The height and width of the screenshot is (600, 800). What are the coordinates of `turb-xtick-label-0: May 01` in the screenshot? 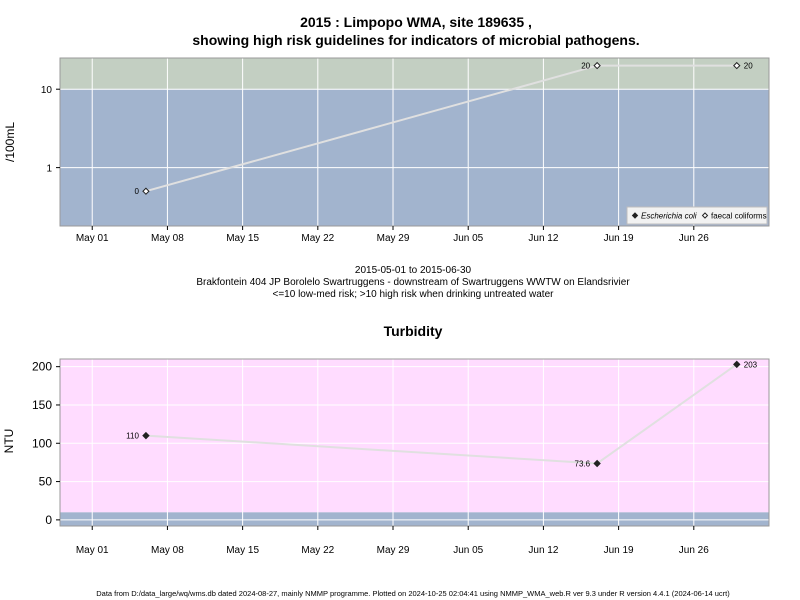 It's located at (92, 550).